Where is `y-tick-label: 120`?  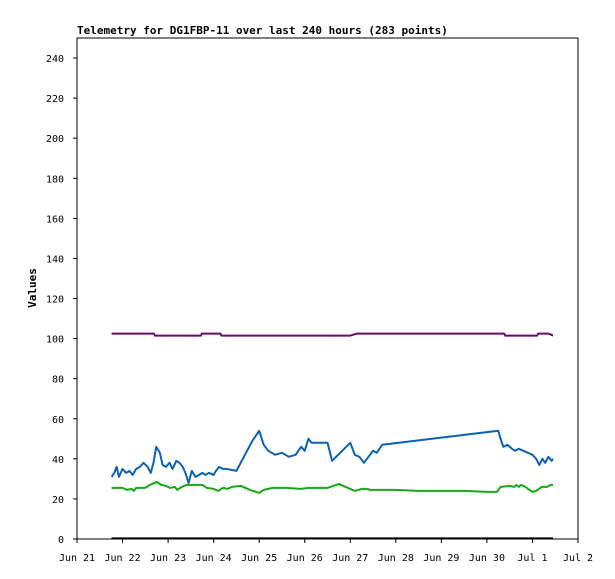 y-tick-label: 120 is located at coordinates (55, 300).